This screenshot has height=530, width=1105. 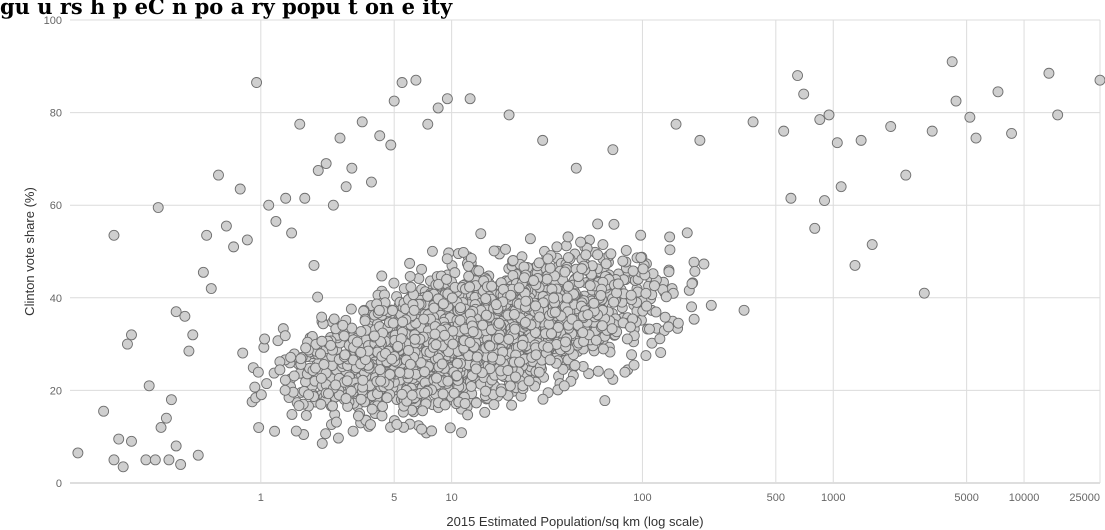 What do you see at coordinates (56, 299) in the screenshot?
I see `y-tick-label: 40` at bounding box center [56, 299].